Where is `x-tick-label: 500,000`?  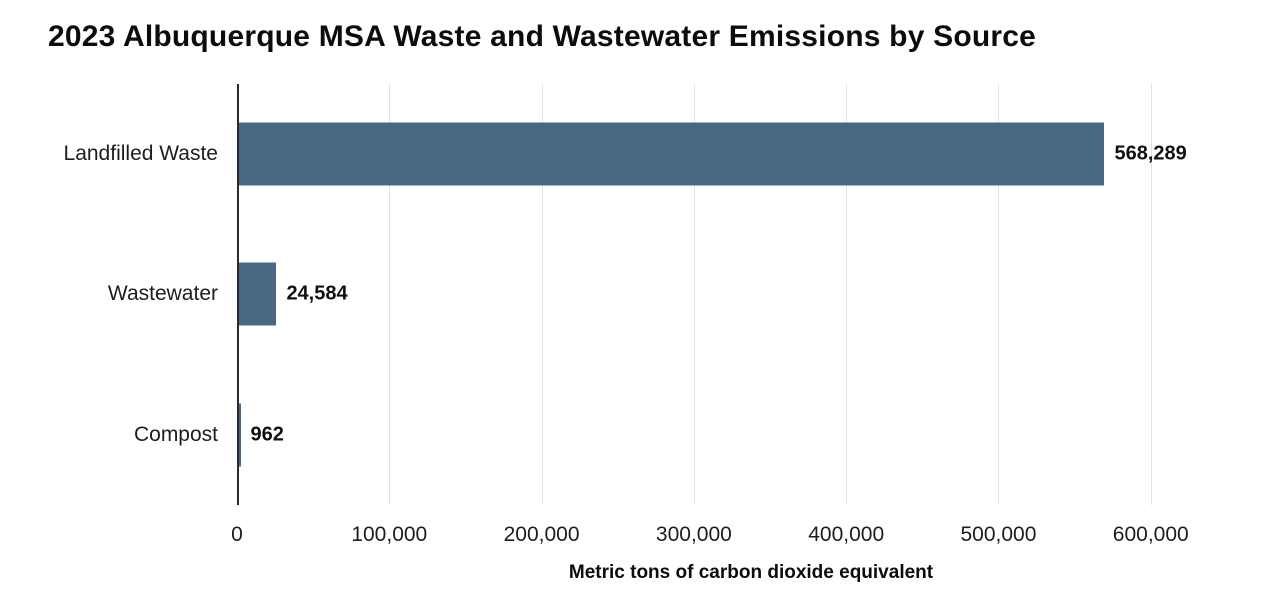 x-tick-label: 500,000 is located at coordinates (998, 534).